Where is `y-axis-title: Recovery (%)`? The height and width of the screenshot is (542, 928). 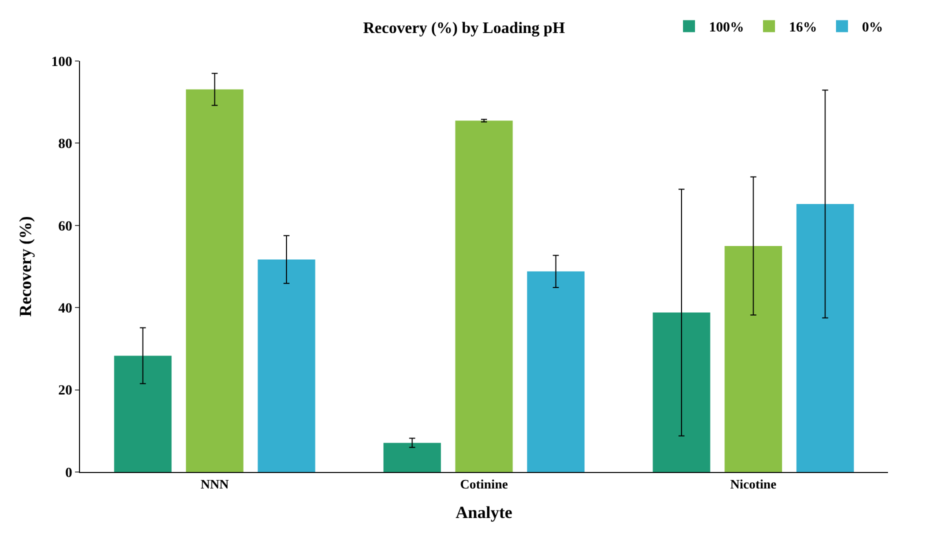
y-axis-title: Recovery (%) is located at coordinates (25, 266).